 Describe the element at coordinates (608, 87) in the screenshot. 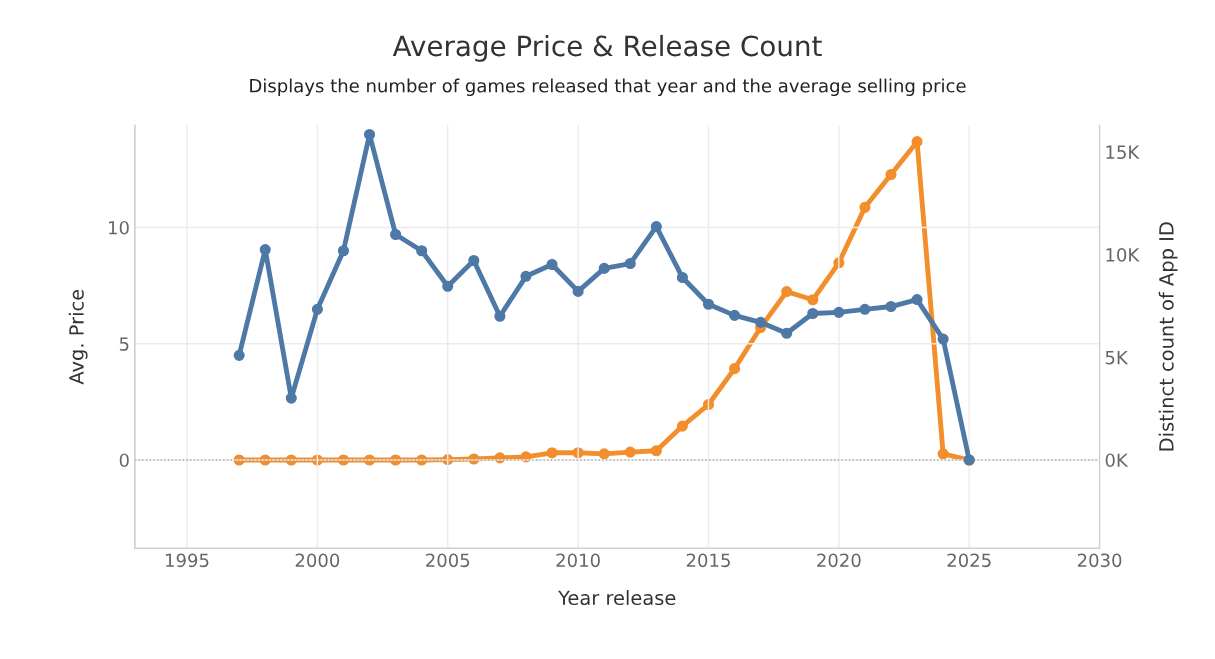

I see `chart-subtitle: Displays the number of games released that year and the average selling price` at that location.